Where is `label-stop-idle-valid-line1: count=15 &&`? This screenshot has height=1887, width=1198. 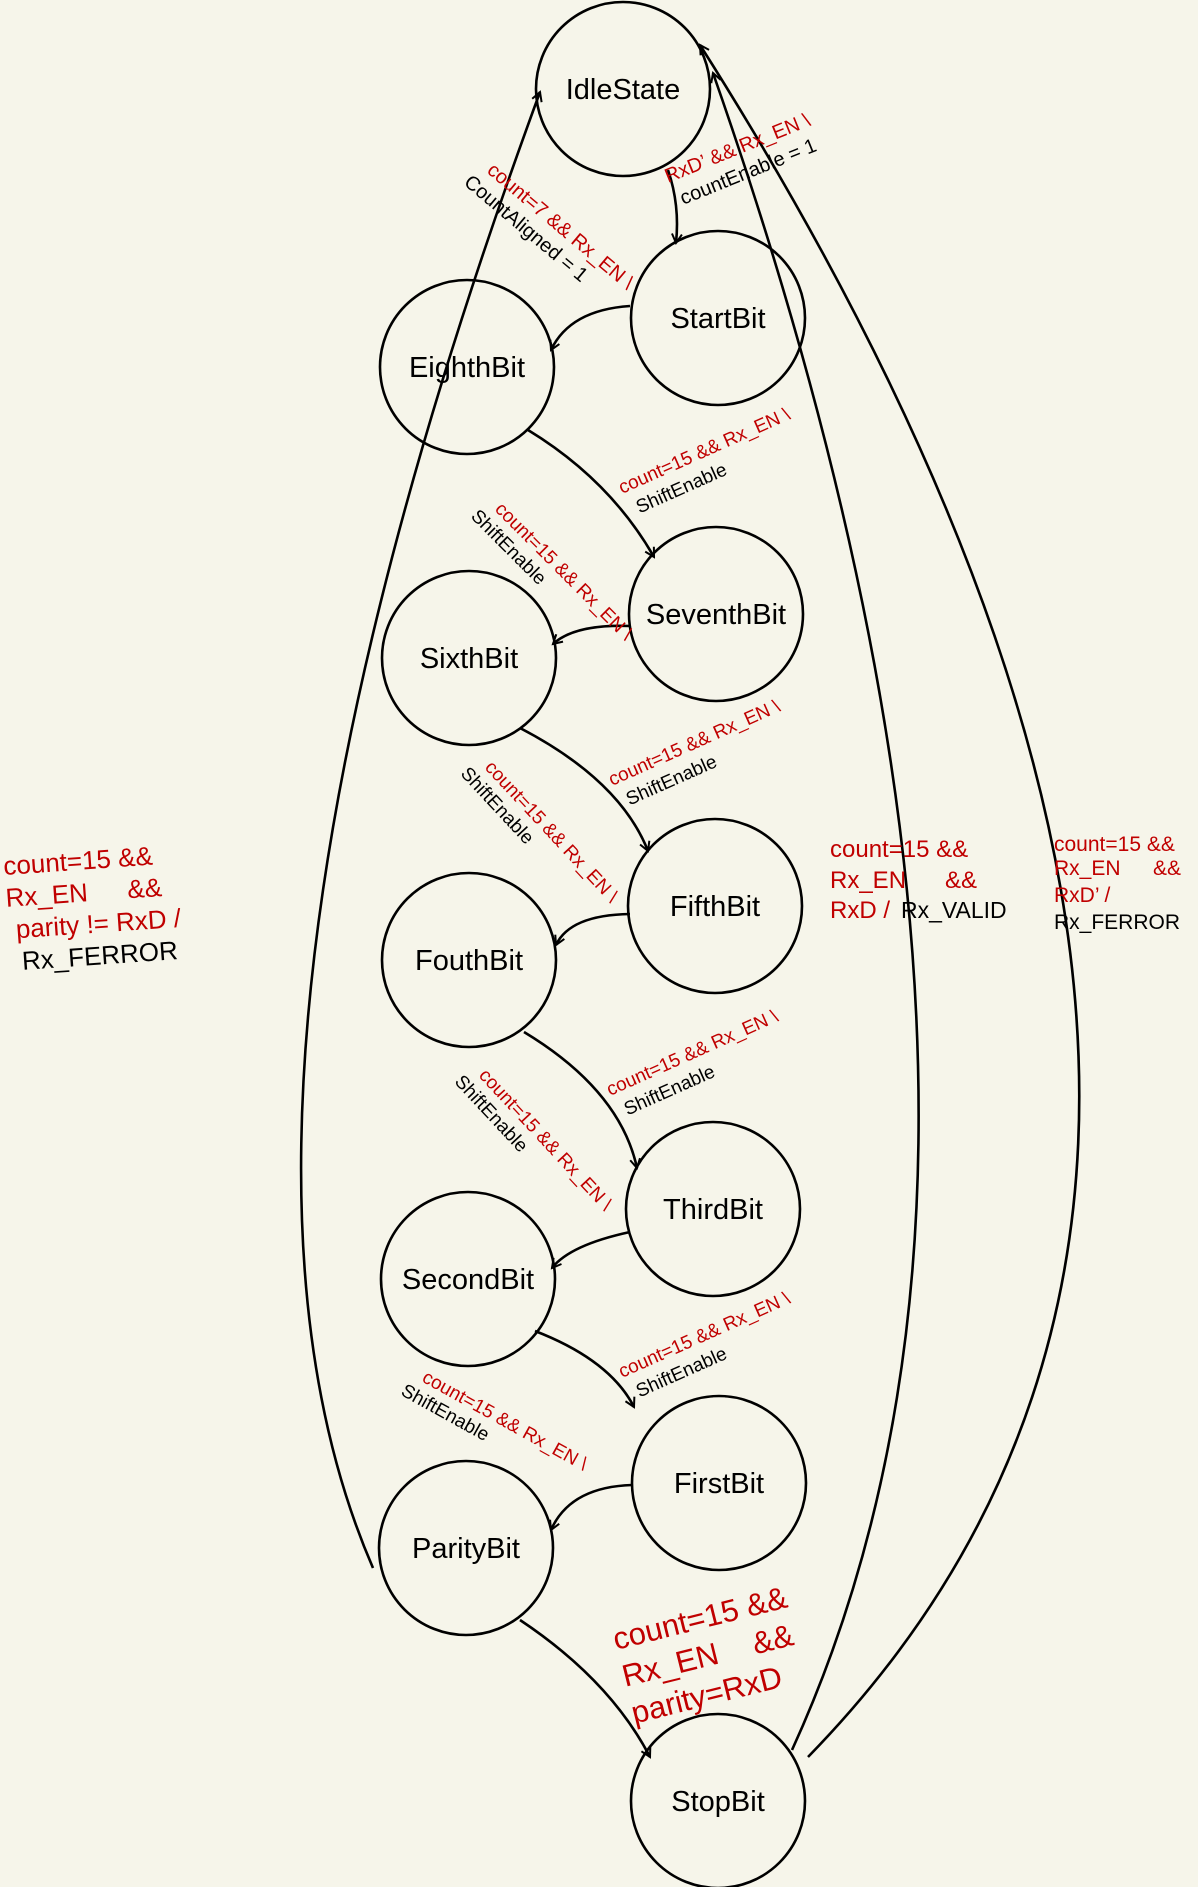
label-stop-idle-valid-line1: count=15 && is located at coordinates (899, 849).